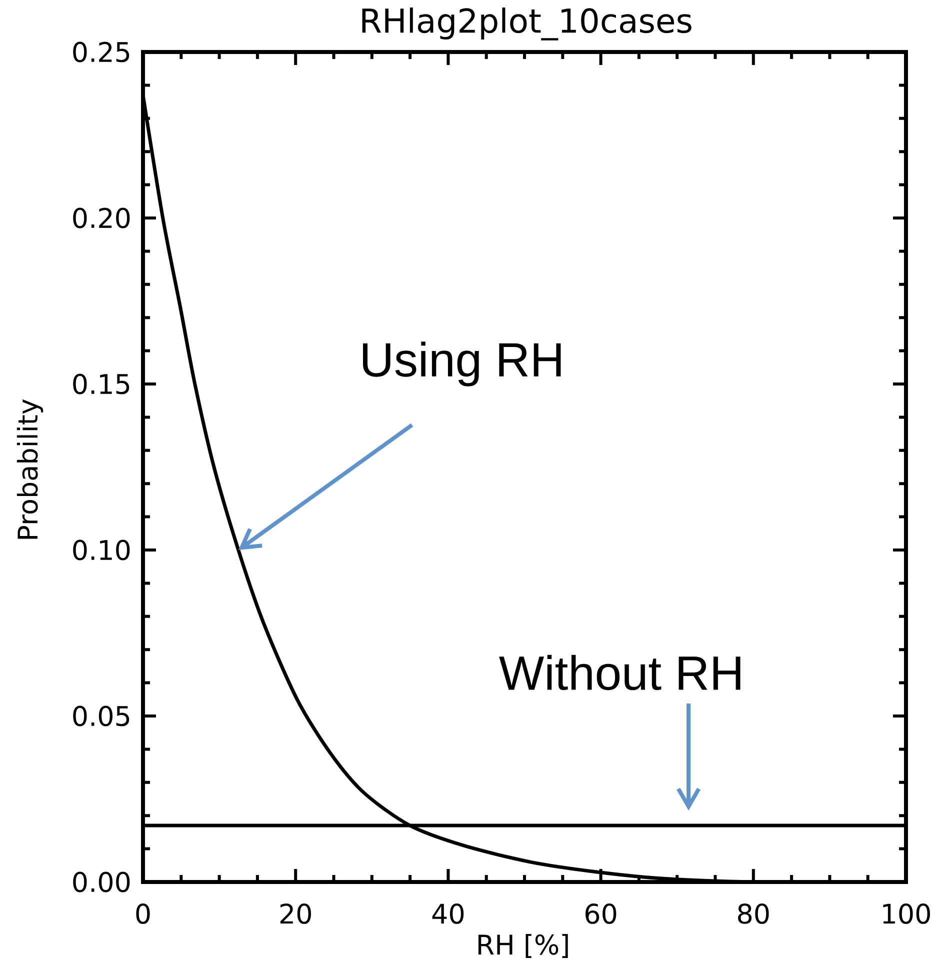 This screenshot has height=971, width=940. What do you see at coordinates (448, 914) in the screenshot?
I see `x-tick-label: 40` at bounding box center [448, 914].